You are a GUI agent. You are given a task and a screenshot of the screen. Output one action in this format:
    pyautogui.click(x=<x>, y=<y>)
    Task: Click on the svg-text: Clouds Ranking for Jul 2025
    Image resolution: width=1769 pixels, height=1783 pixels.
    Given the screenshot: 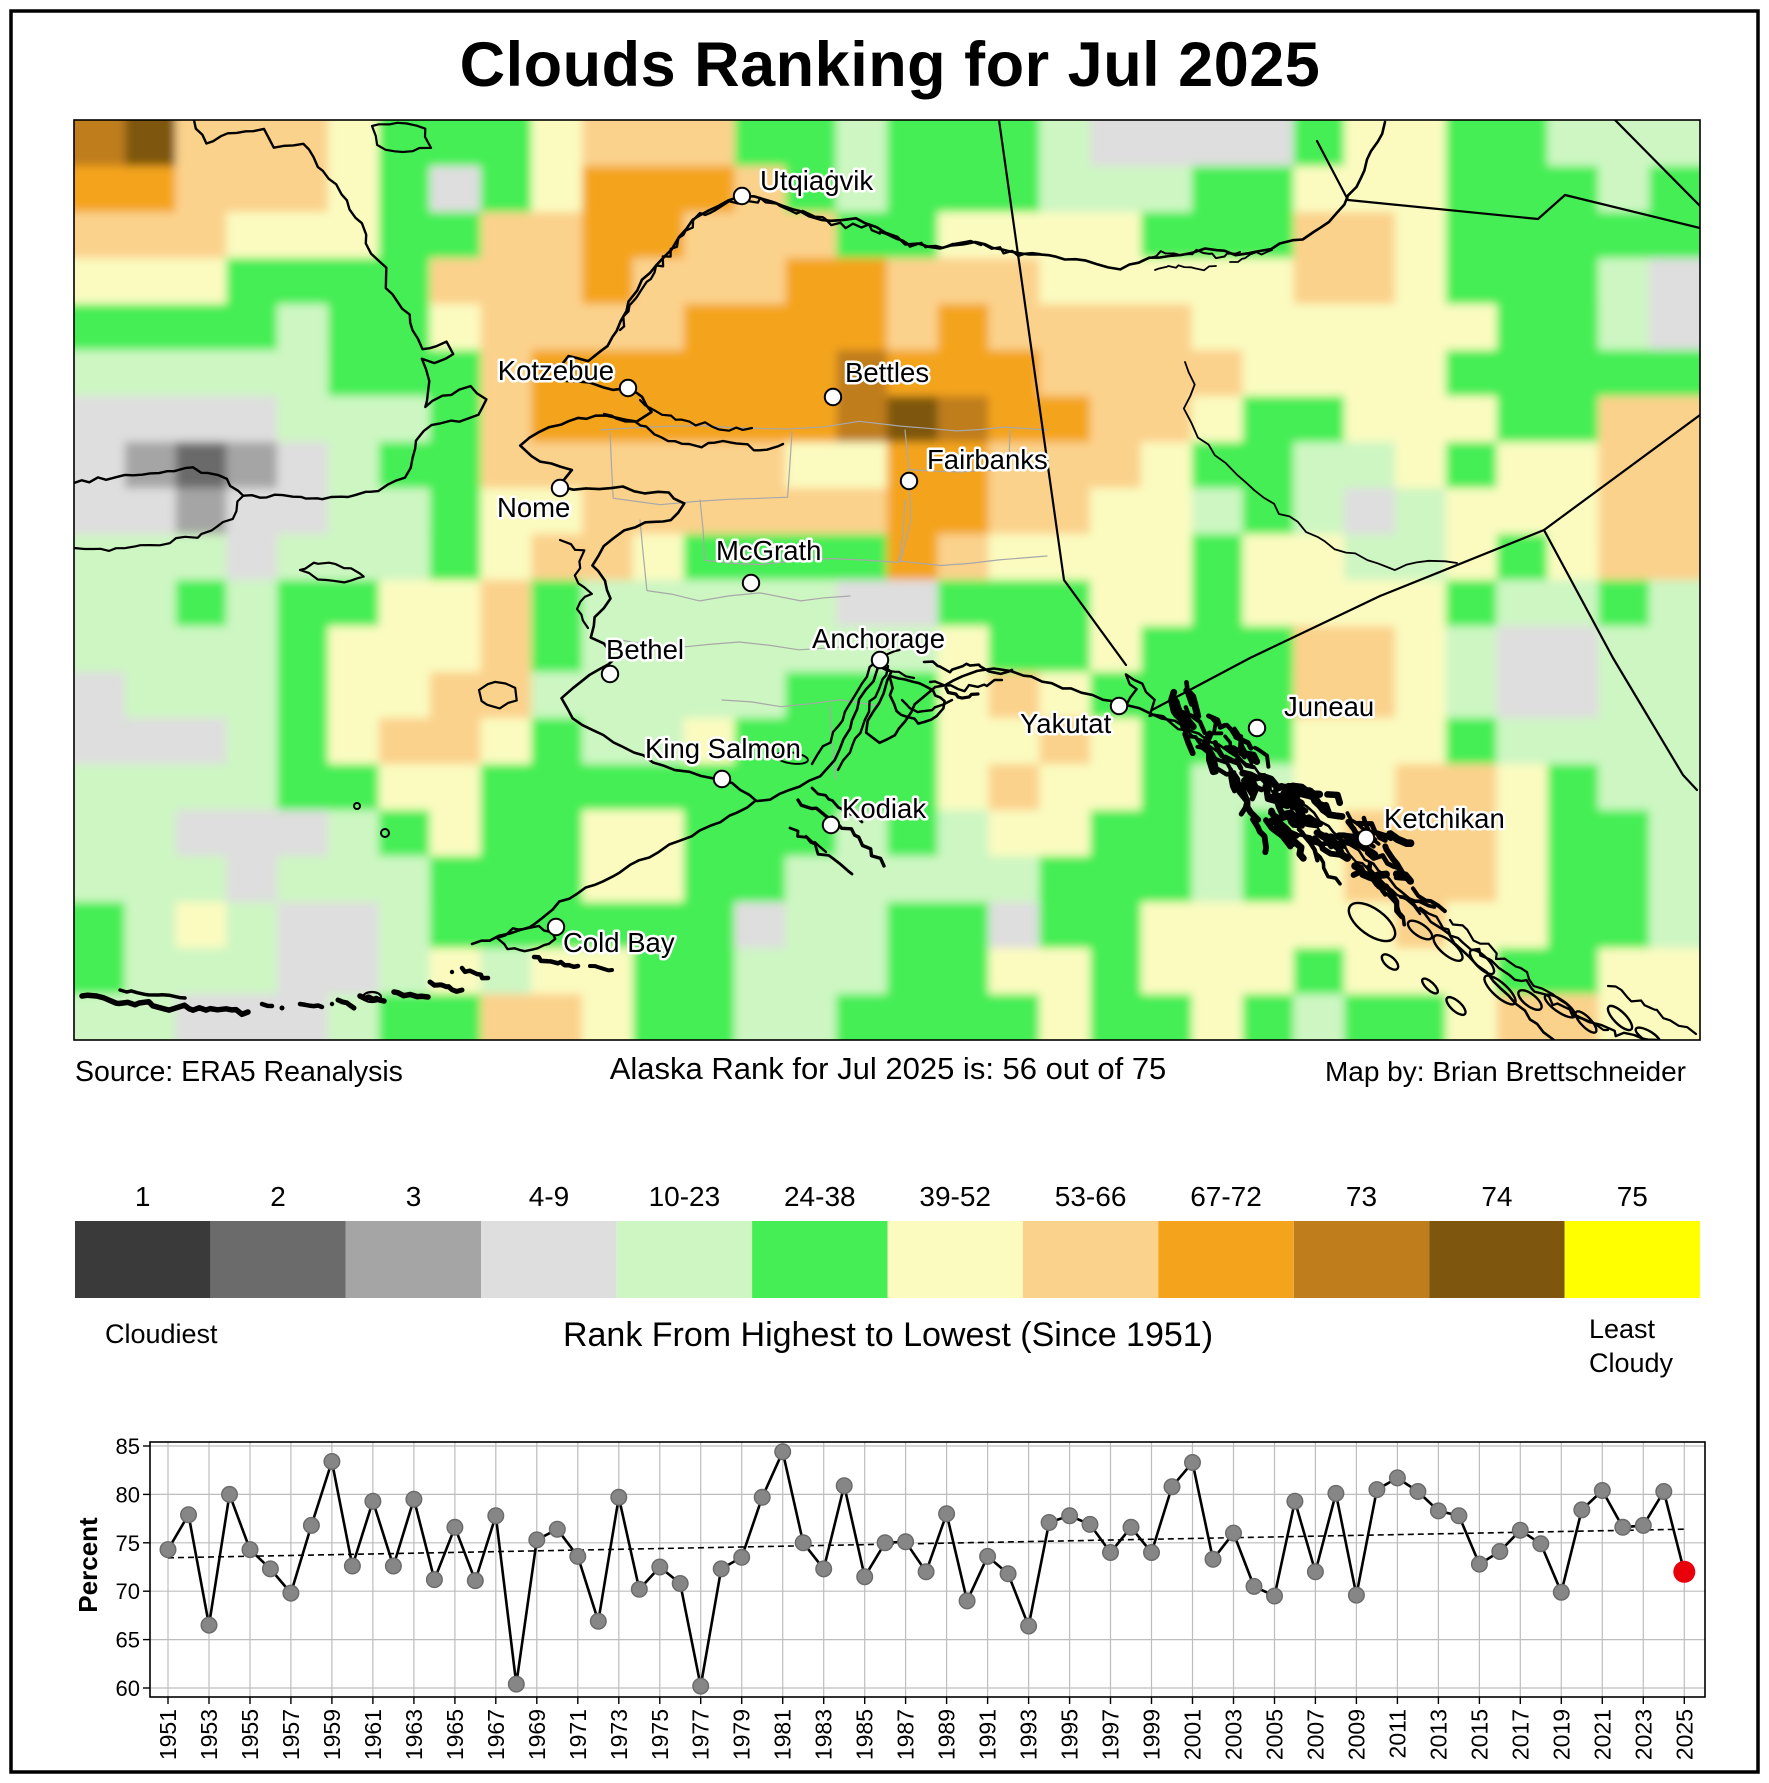 What is the action you would take?
    pyautogui.click(x=890, y=65)
    